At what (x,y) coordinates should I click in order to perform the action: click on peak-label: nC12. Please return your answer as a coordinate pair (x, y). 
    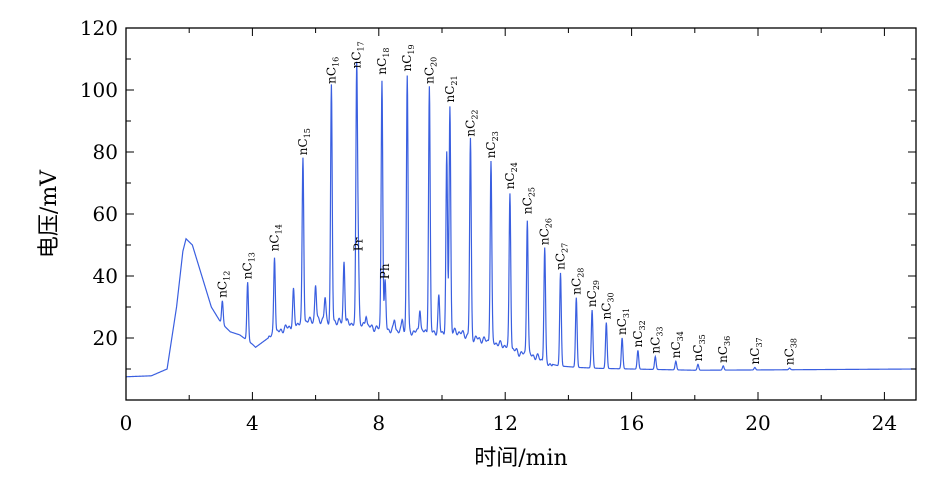
    Looking at the image, I should click on (223, 284).